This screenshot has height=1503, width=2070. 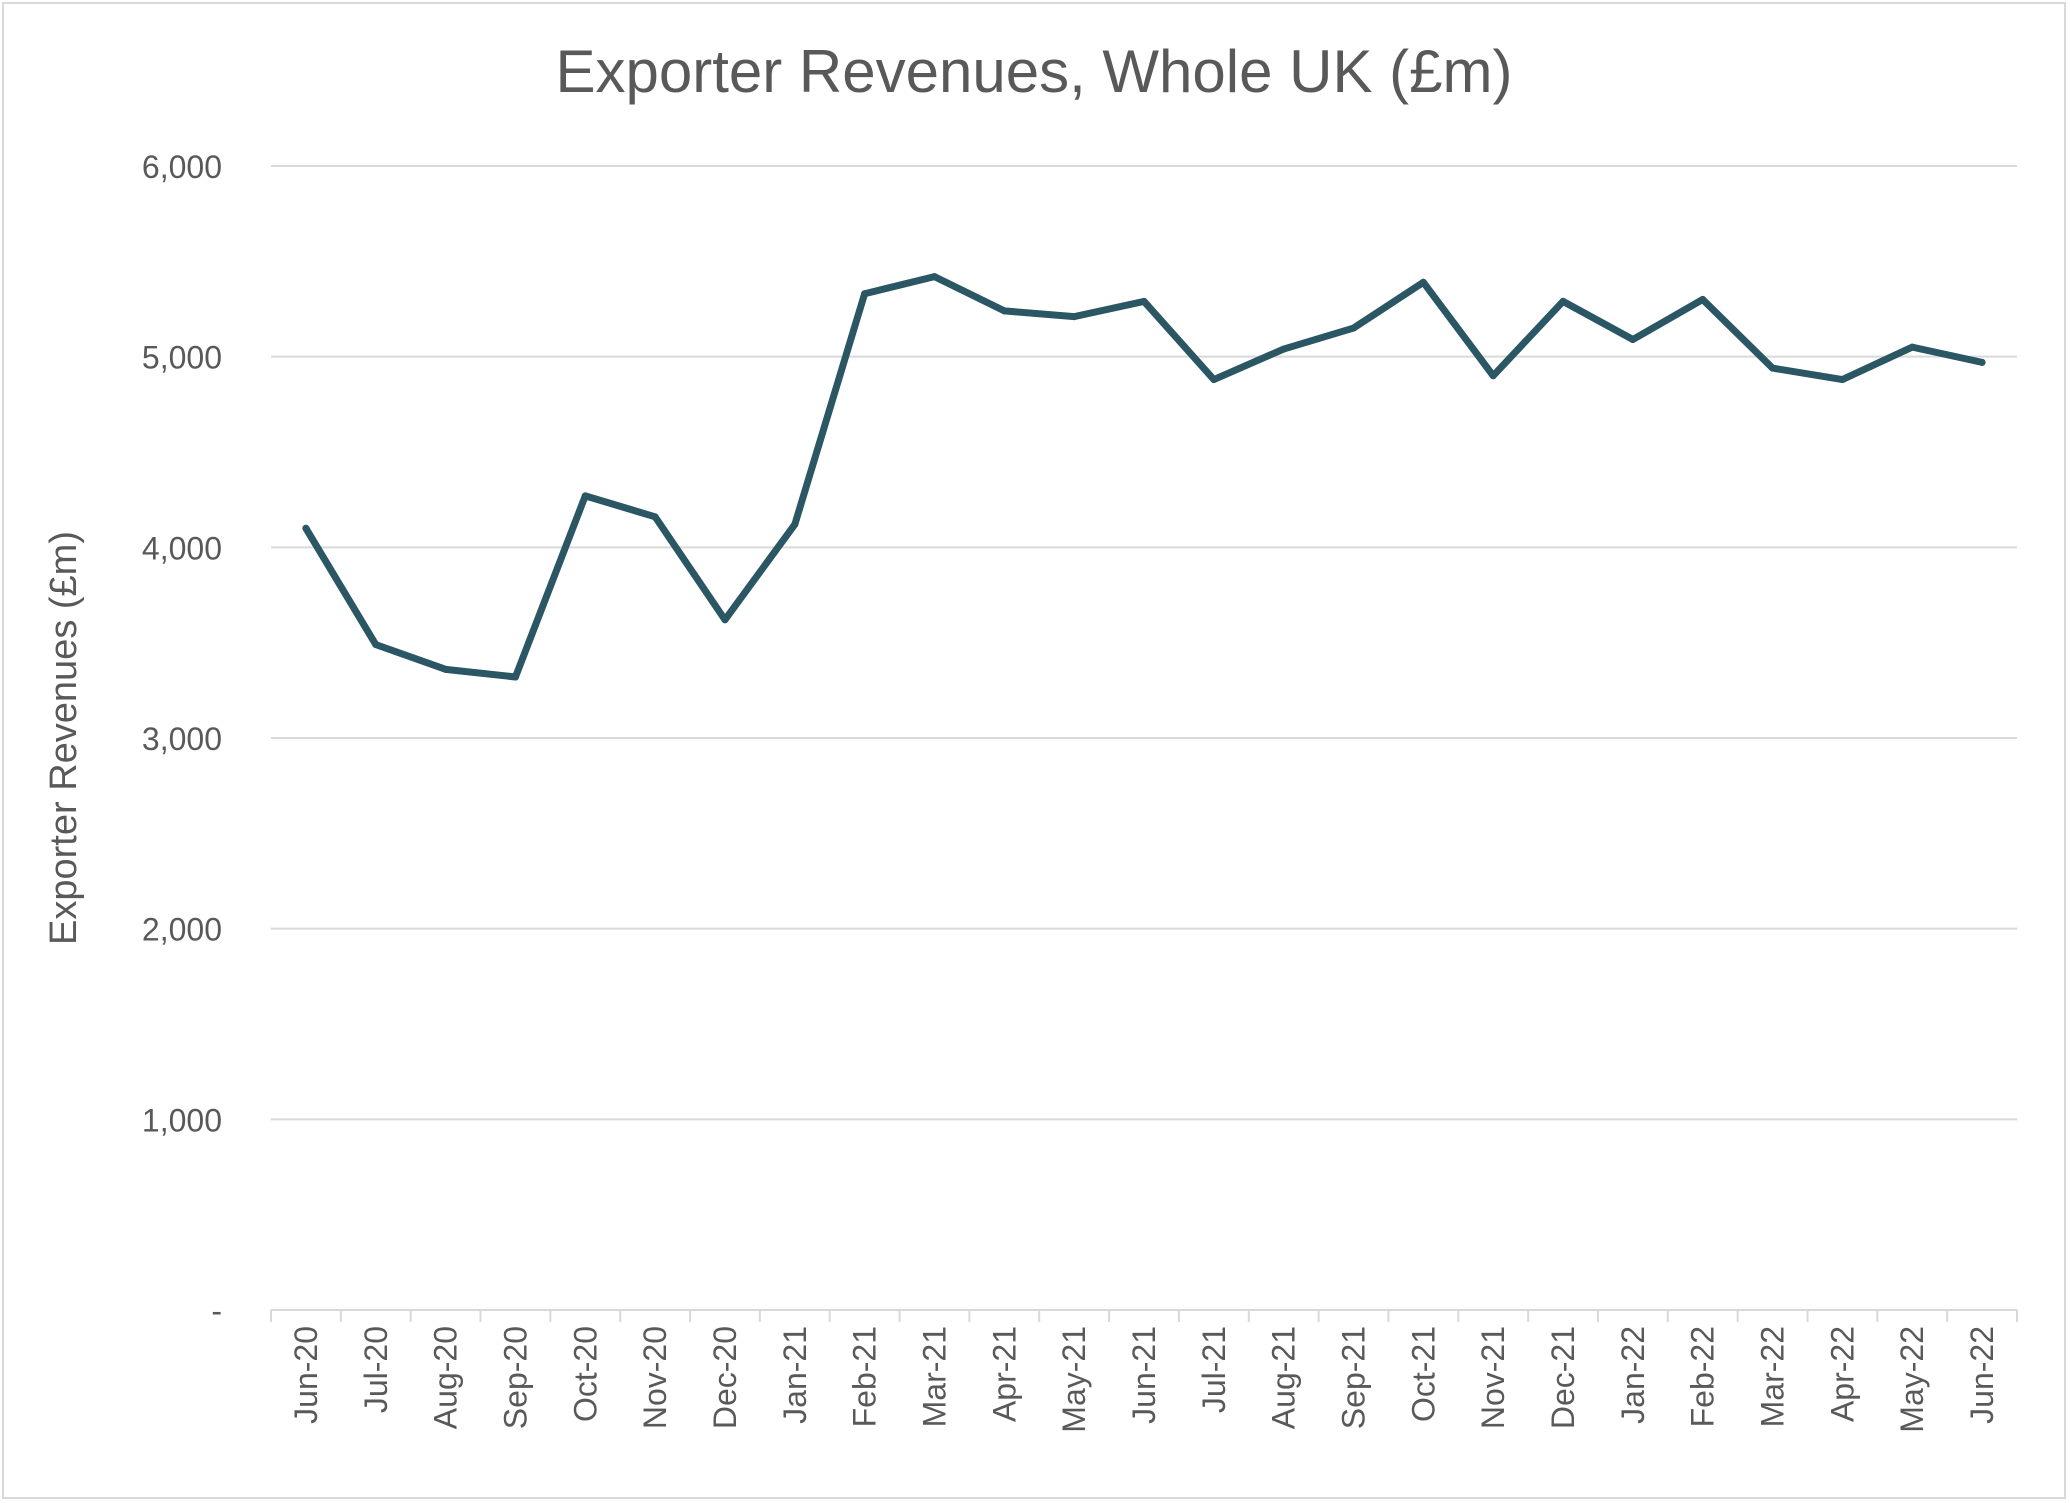 I want to click on x-tick-label: Jul-21, so click(x=1214, y=1369).